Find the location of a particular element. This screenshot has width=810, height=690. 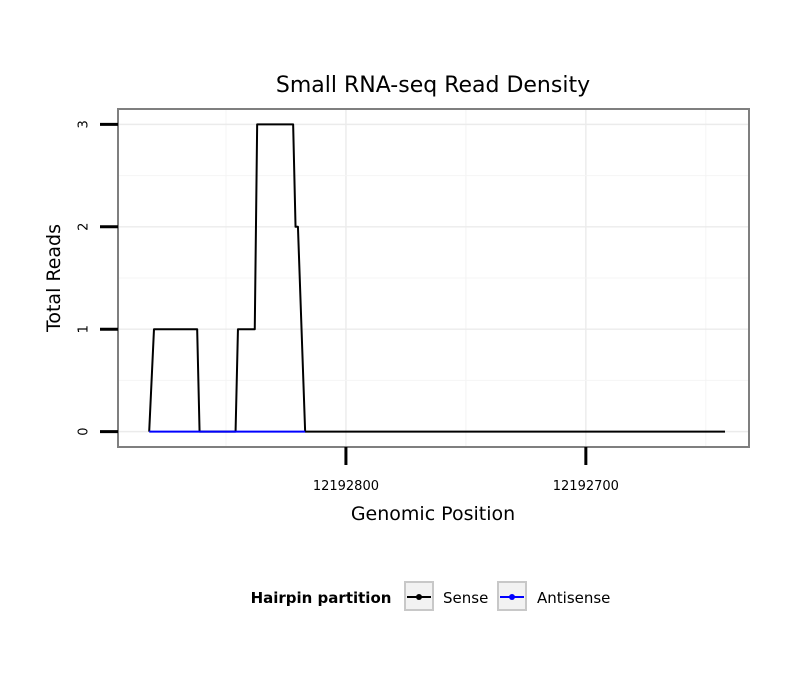

legend-label-sense: Sense is located at coordinates (465, 598).